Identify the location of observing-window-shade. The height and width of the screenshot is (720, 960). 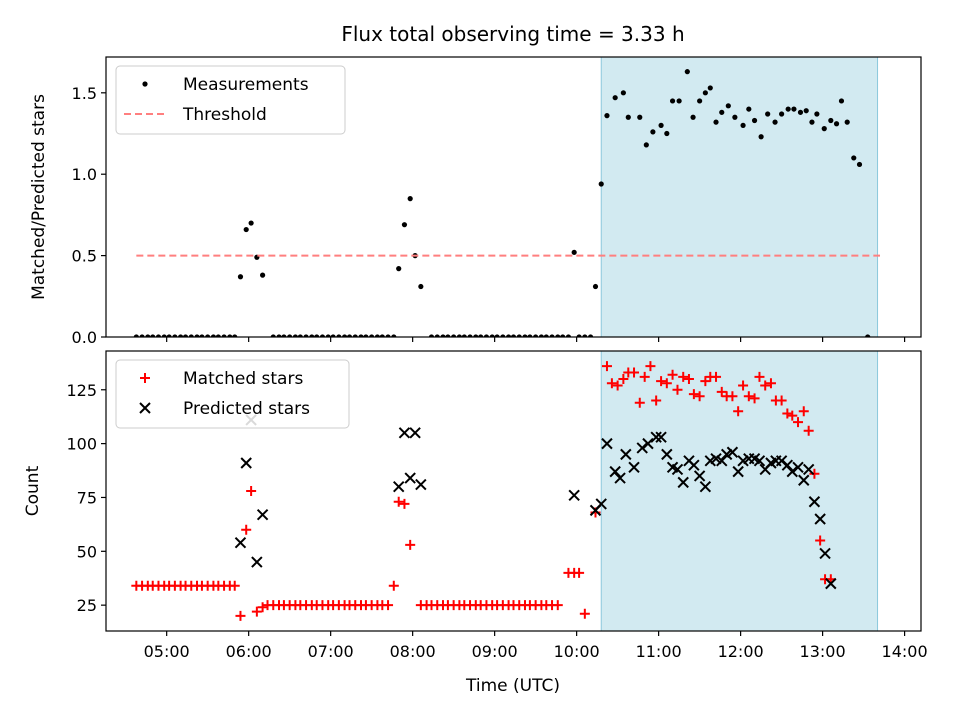
(739, 197).